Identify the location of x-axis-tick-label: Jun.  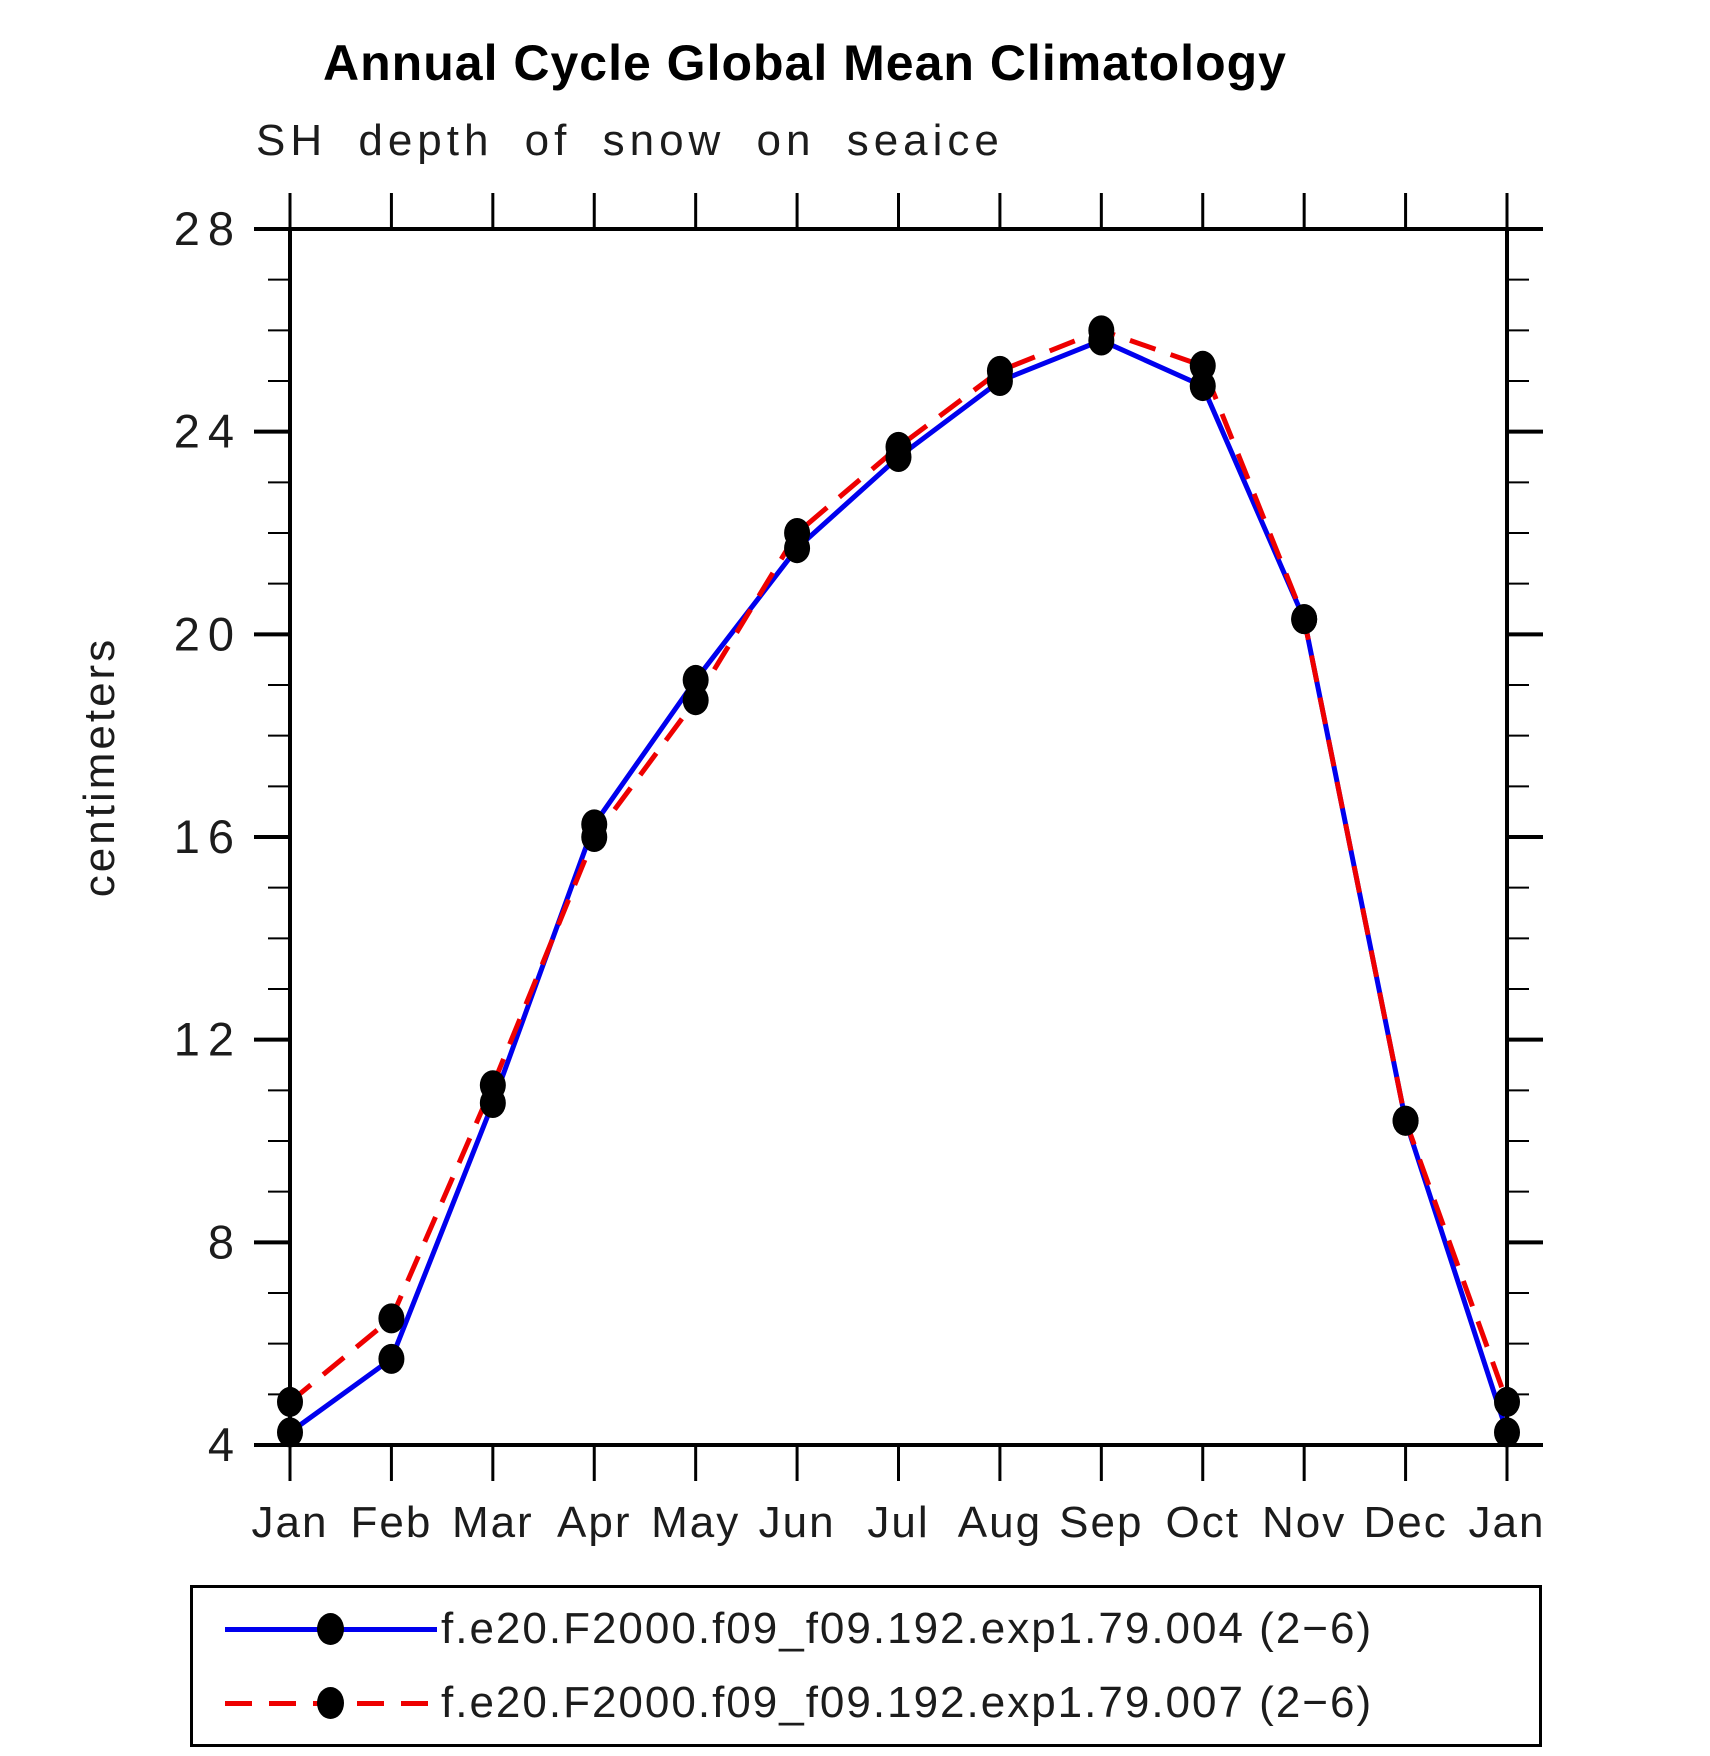
(797, 1522).